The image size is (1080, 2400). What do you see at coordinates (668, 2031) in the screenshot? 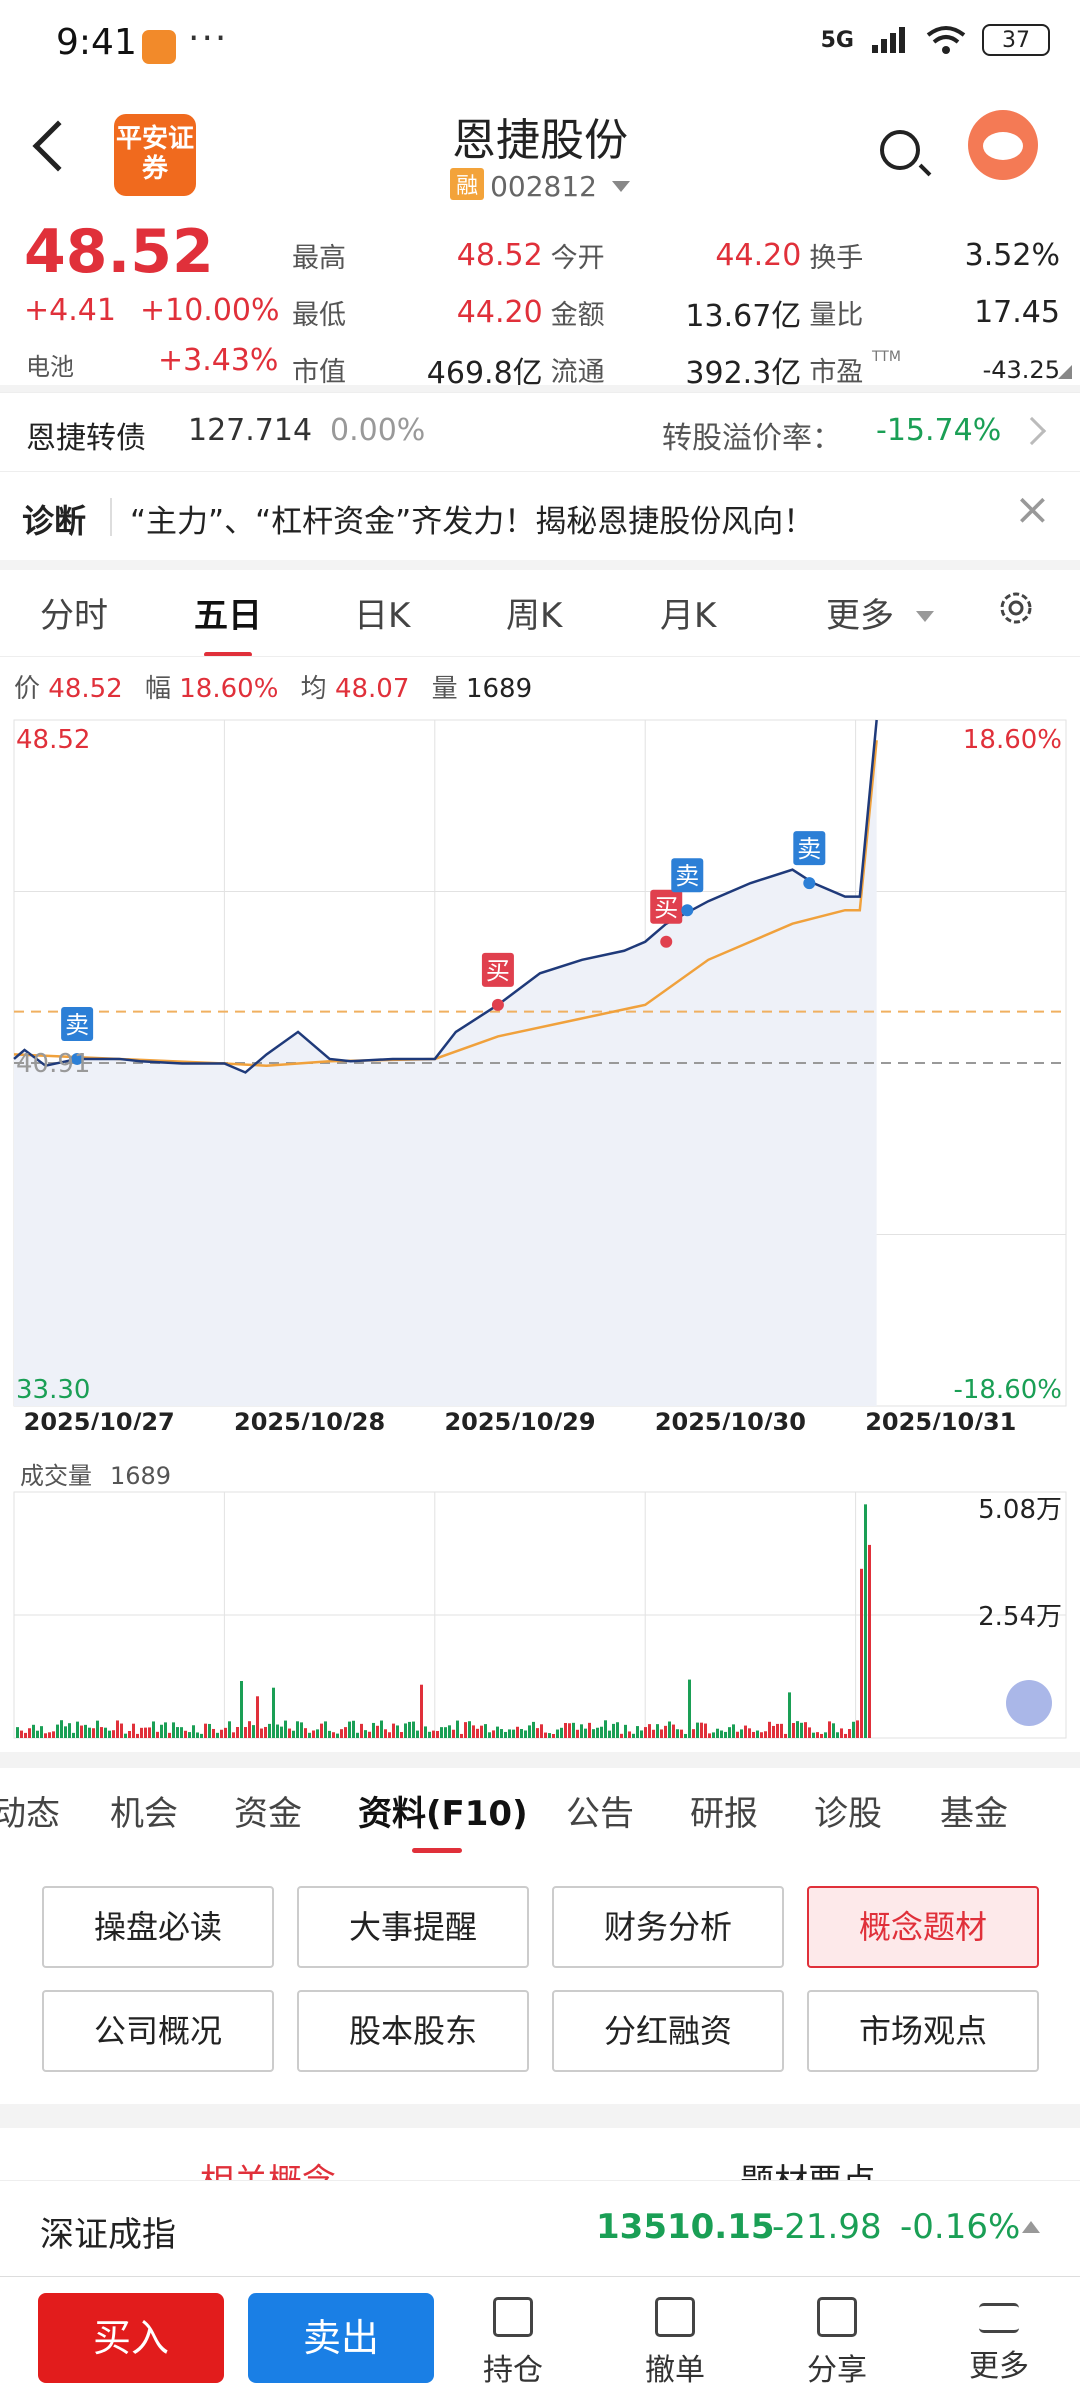
I see `btn-dividends: 分红融资` at bounding box center [668, 2031].